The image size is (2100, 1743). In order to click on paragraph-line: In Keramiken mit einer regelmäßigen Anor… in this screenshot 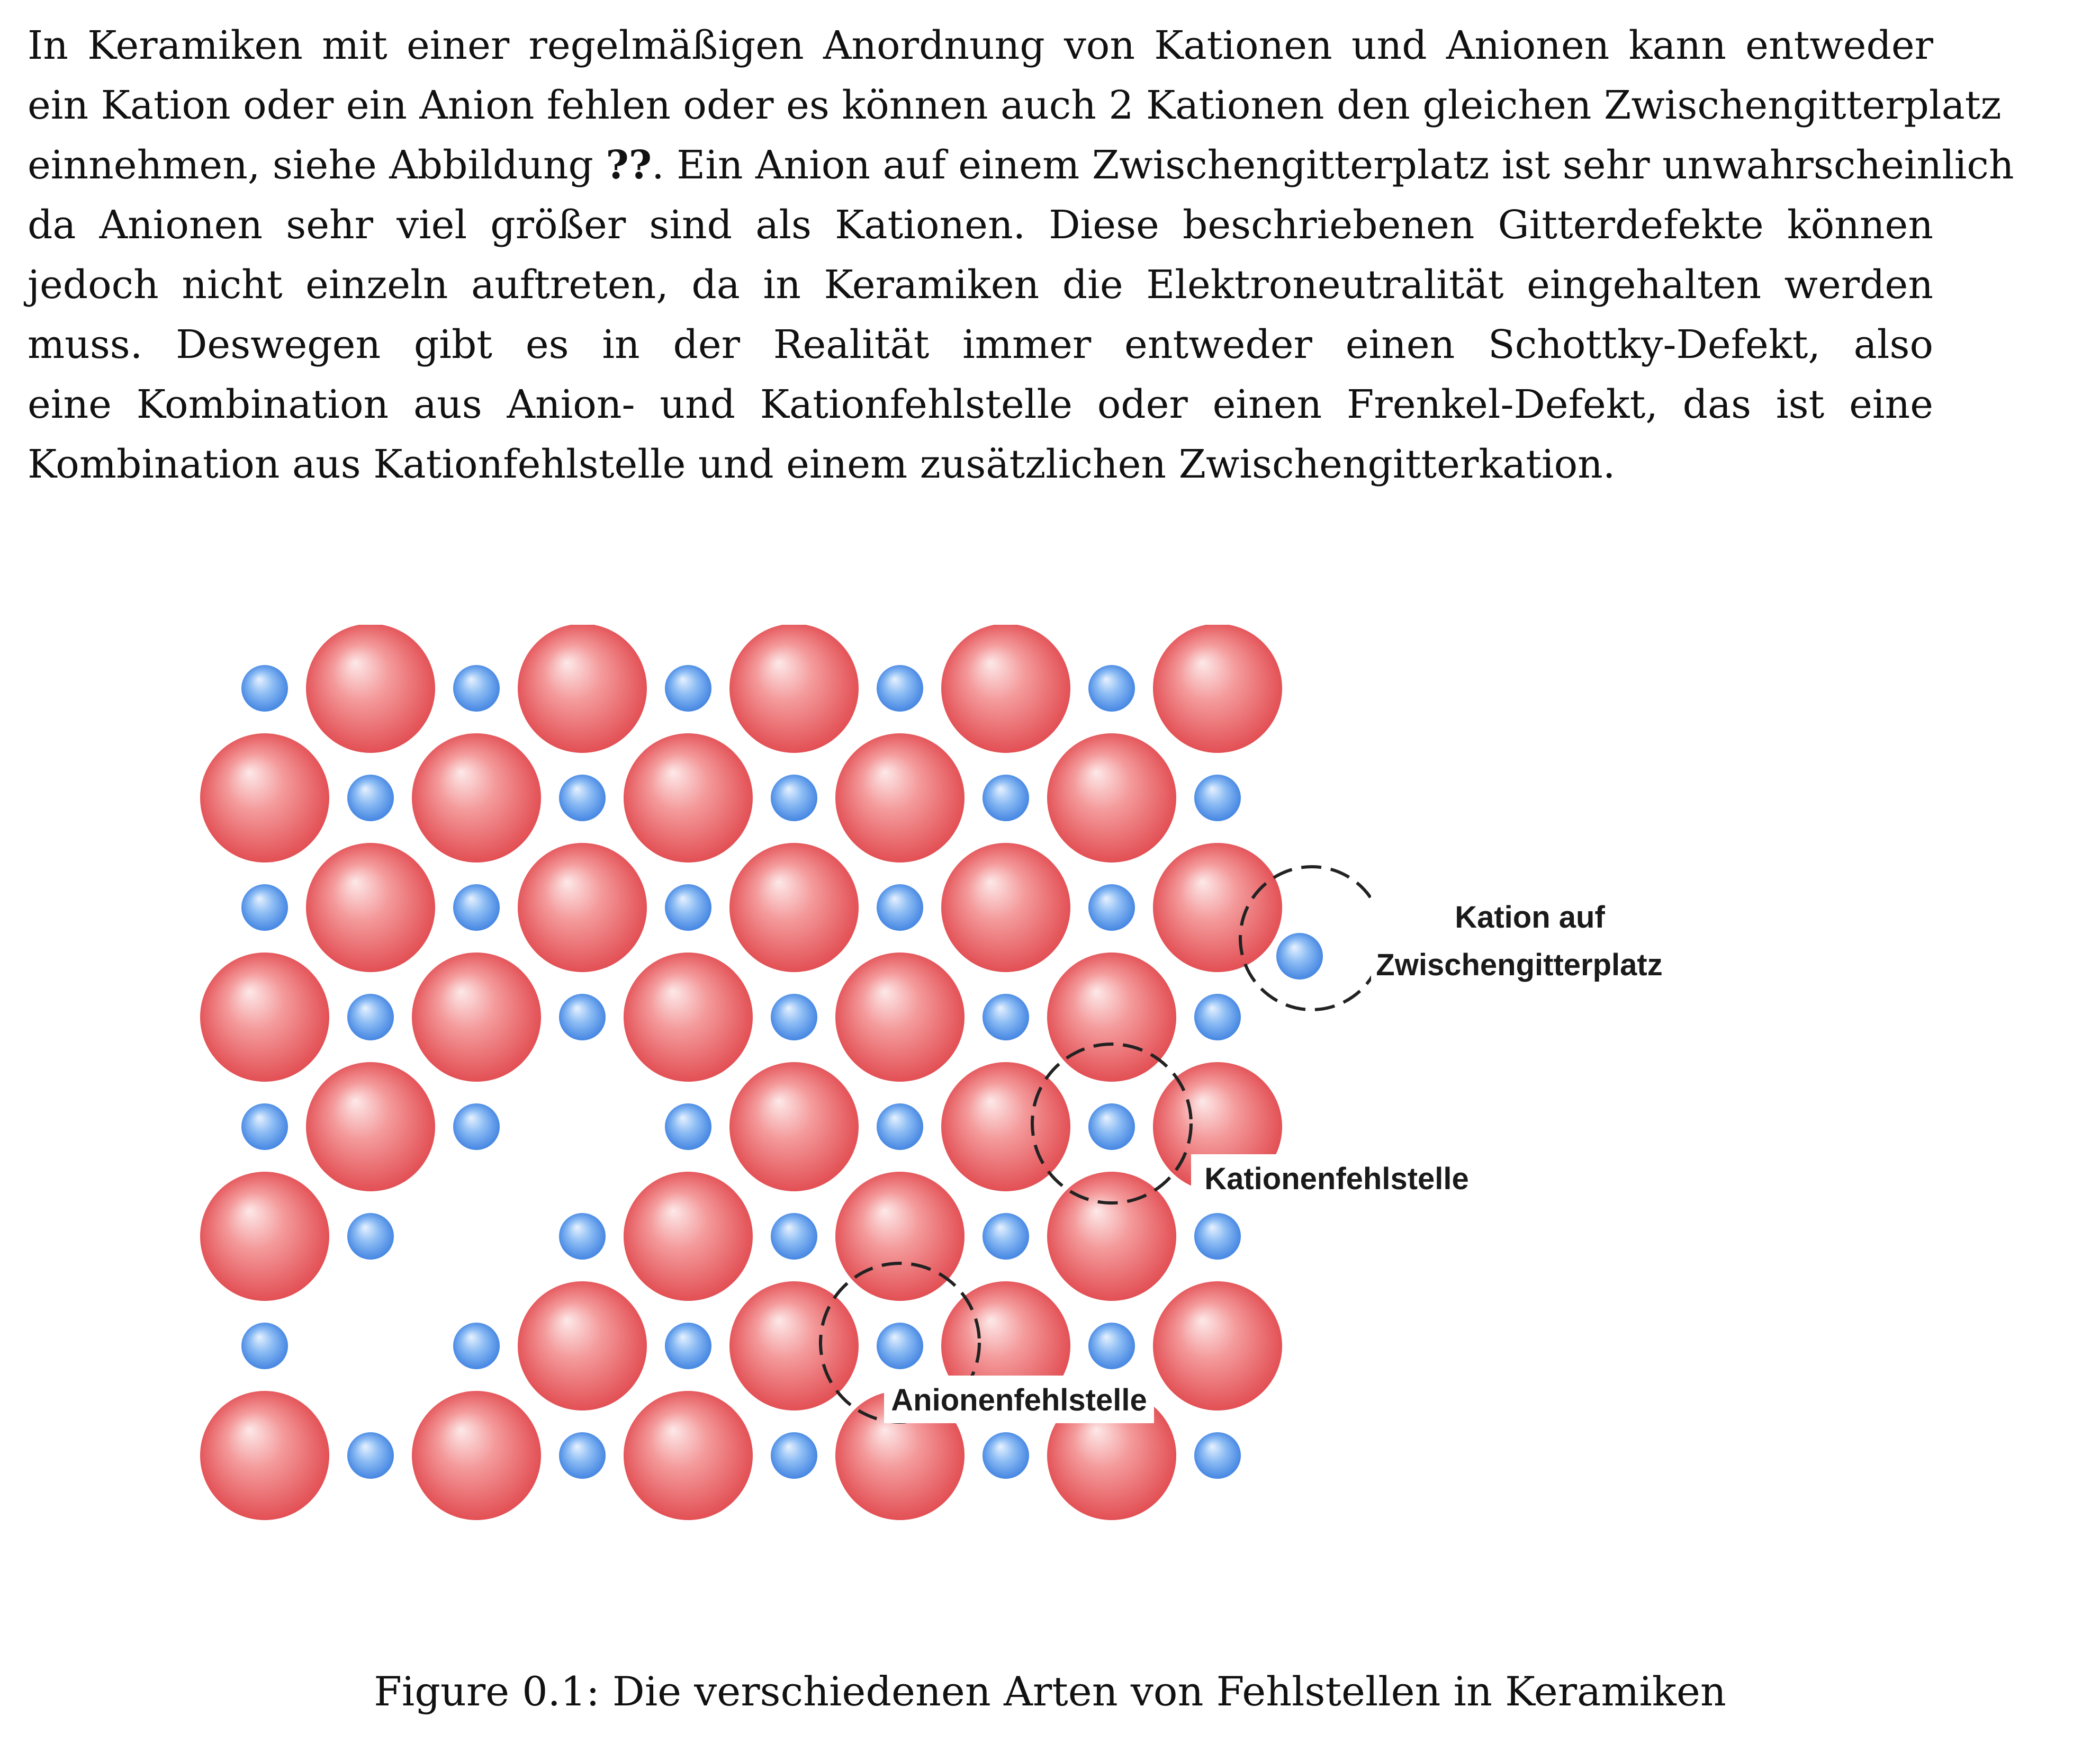, I will do `click(981, 45)`.